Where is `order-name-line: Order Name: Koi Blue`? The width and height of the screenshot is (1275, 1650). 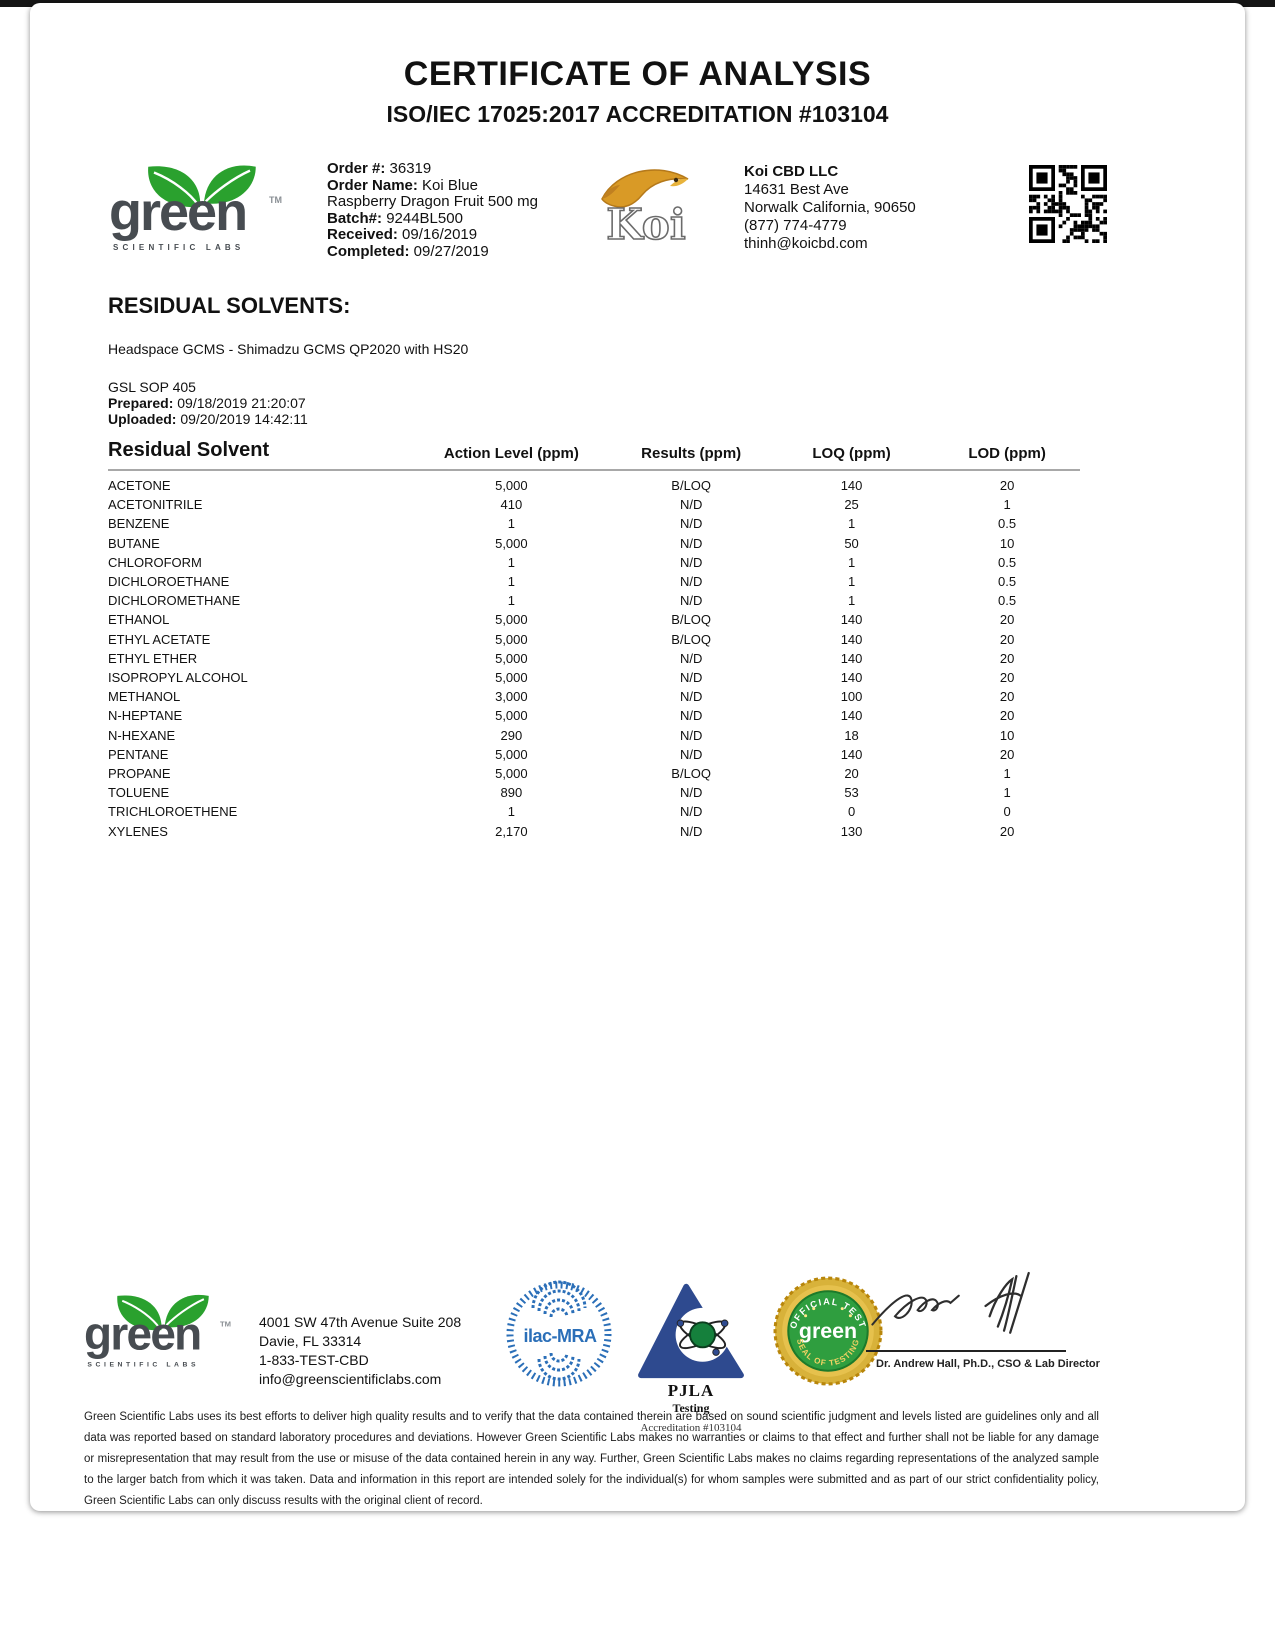 order-name-line: Order Name: Koi Blue is located at coordinates (432, 185).